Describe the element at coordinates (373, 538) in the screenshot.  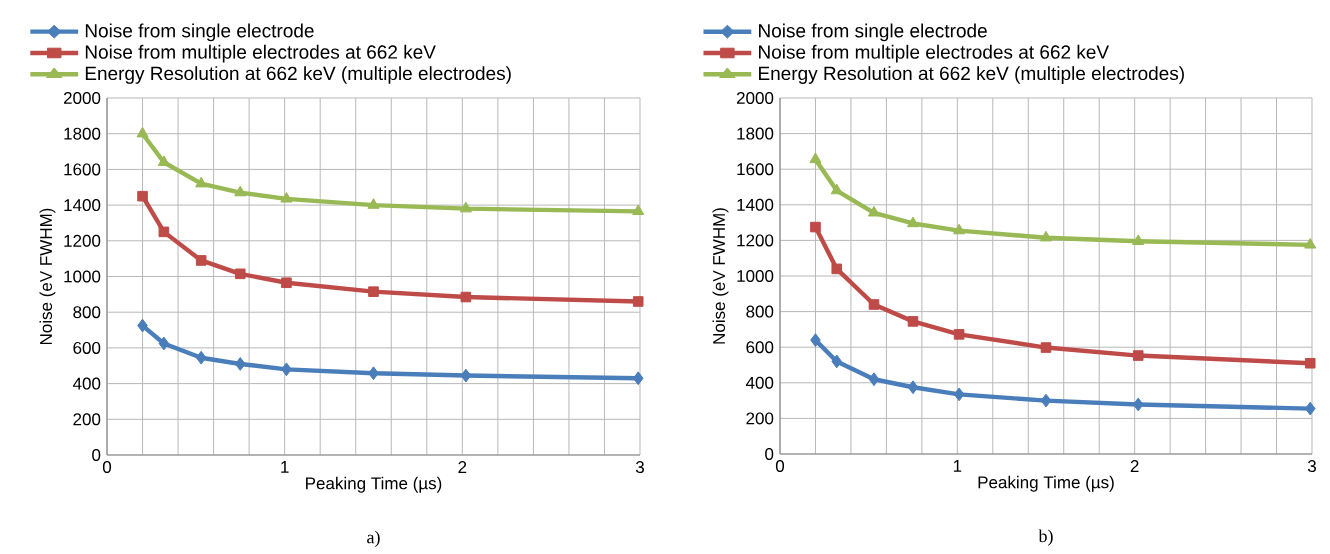
I see `text: a)` at that location.